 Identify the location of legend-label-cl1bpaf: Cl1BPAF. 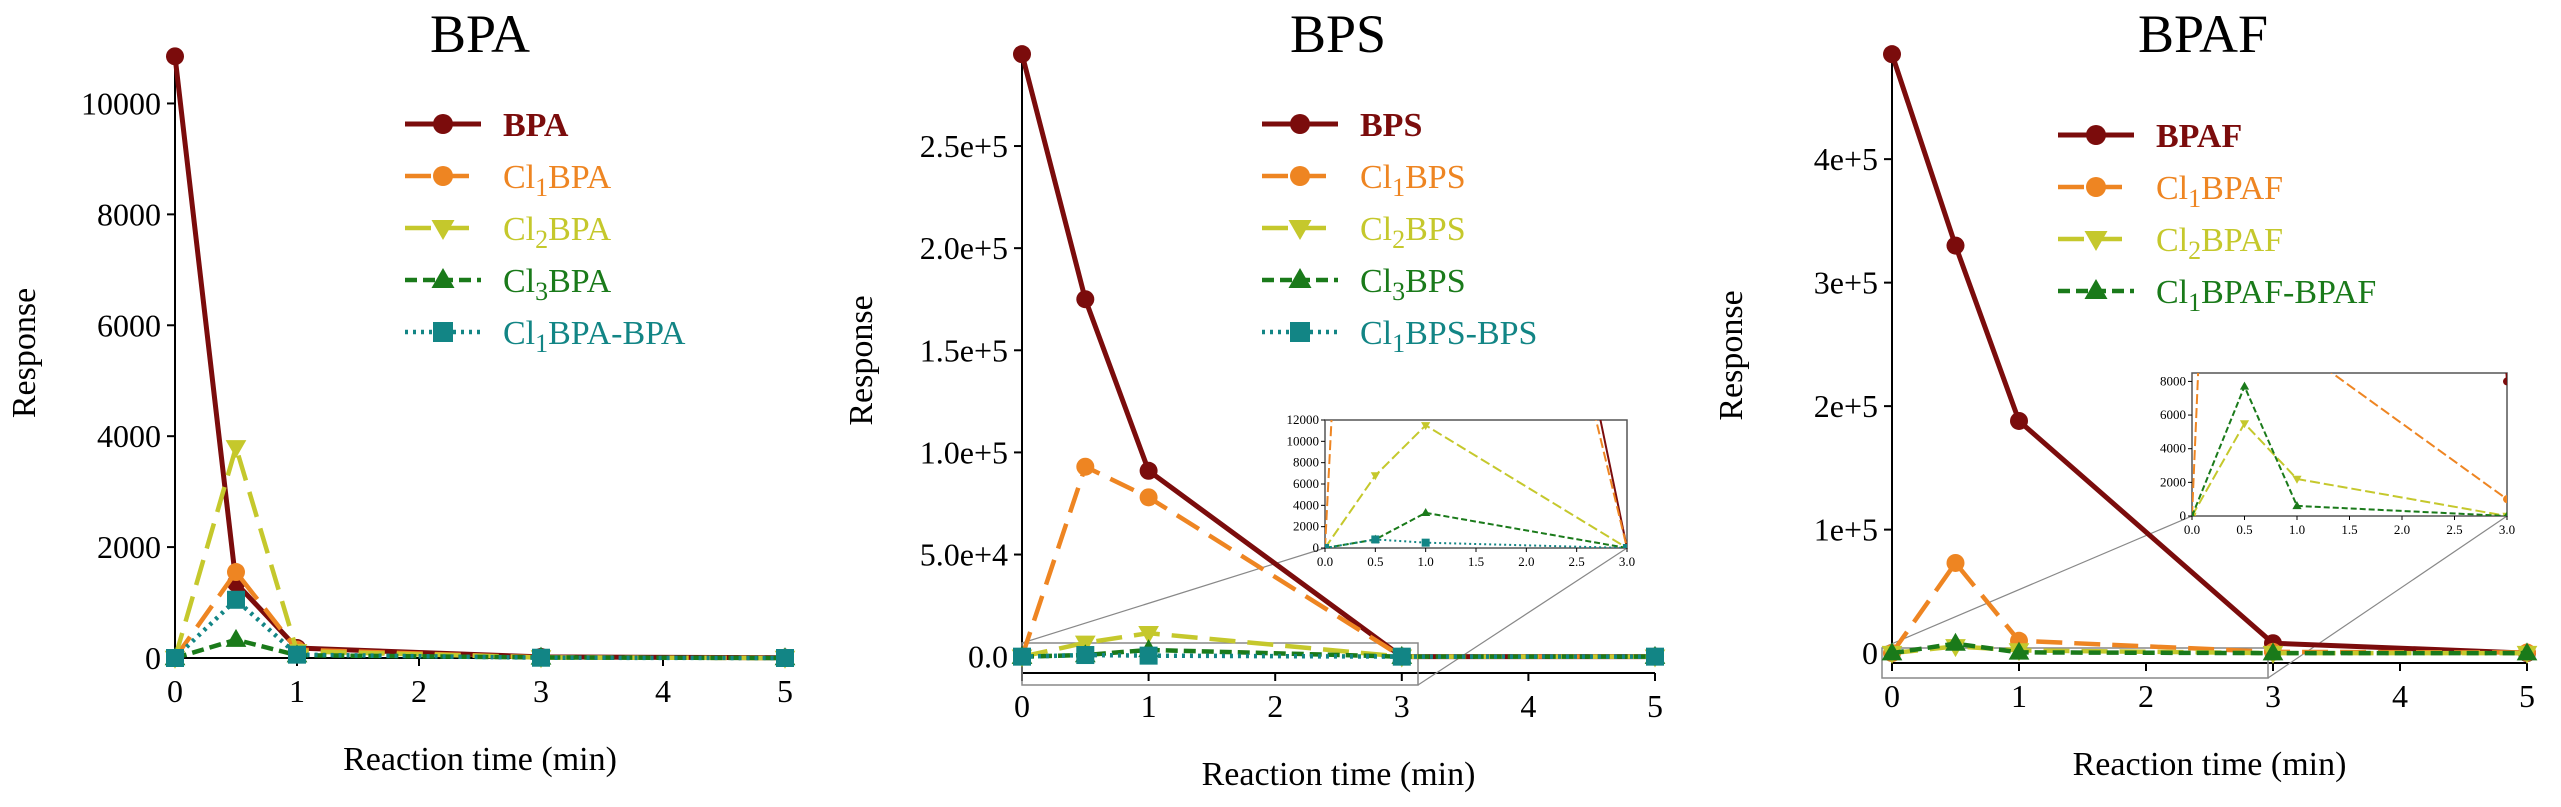
(2219, 191).